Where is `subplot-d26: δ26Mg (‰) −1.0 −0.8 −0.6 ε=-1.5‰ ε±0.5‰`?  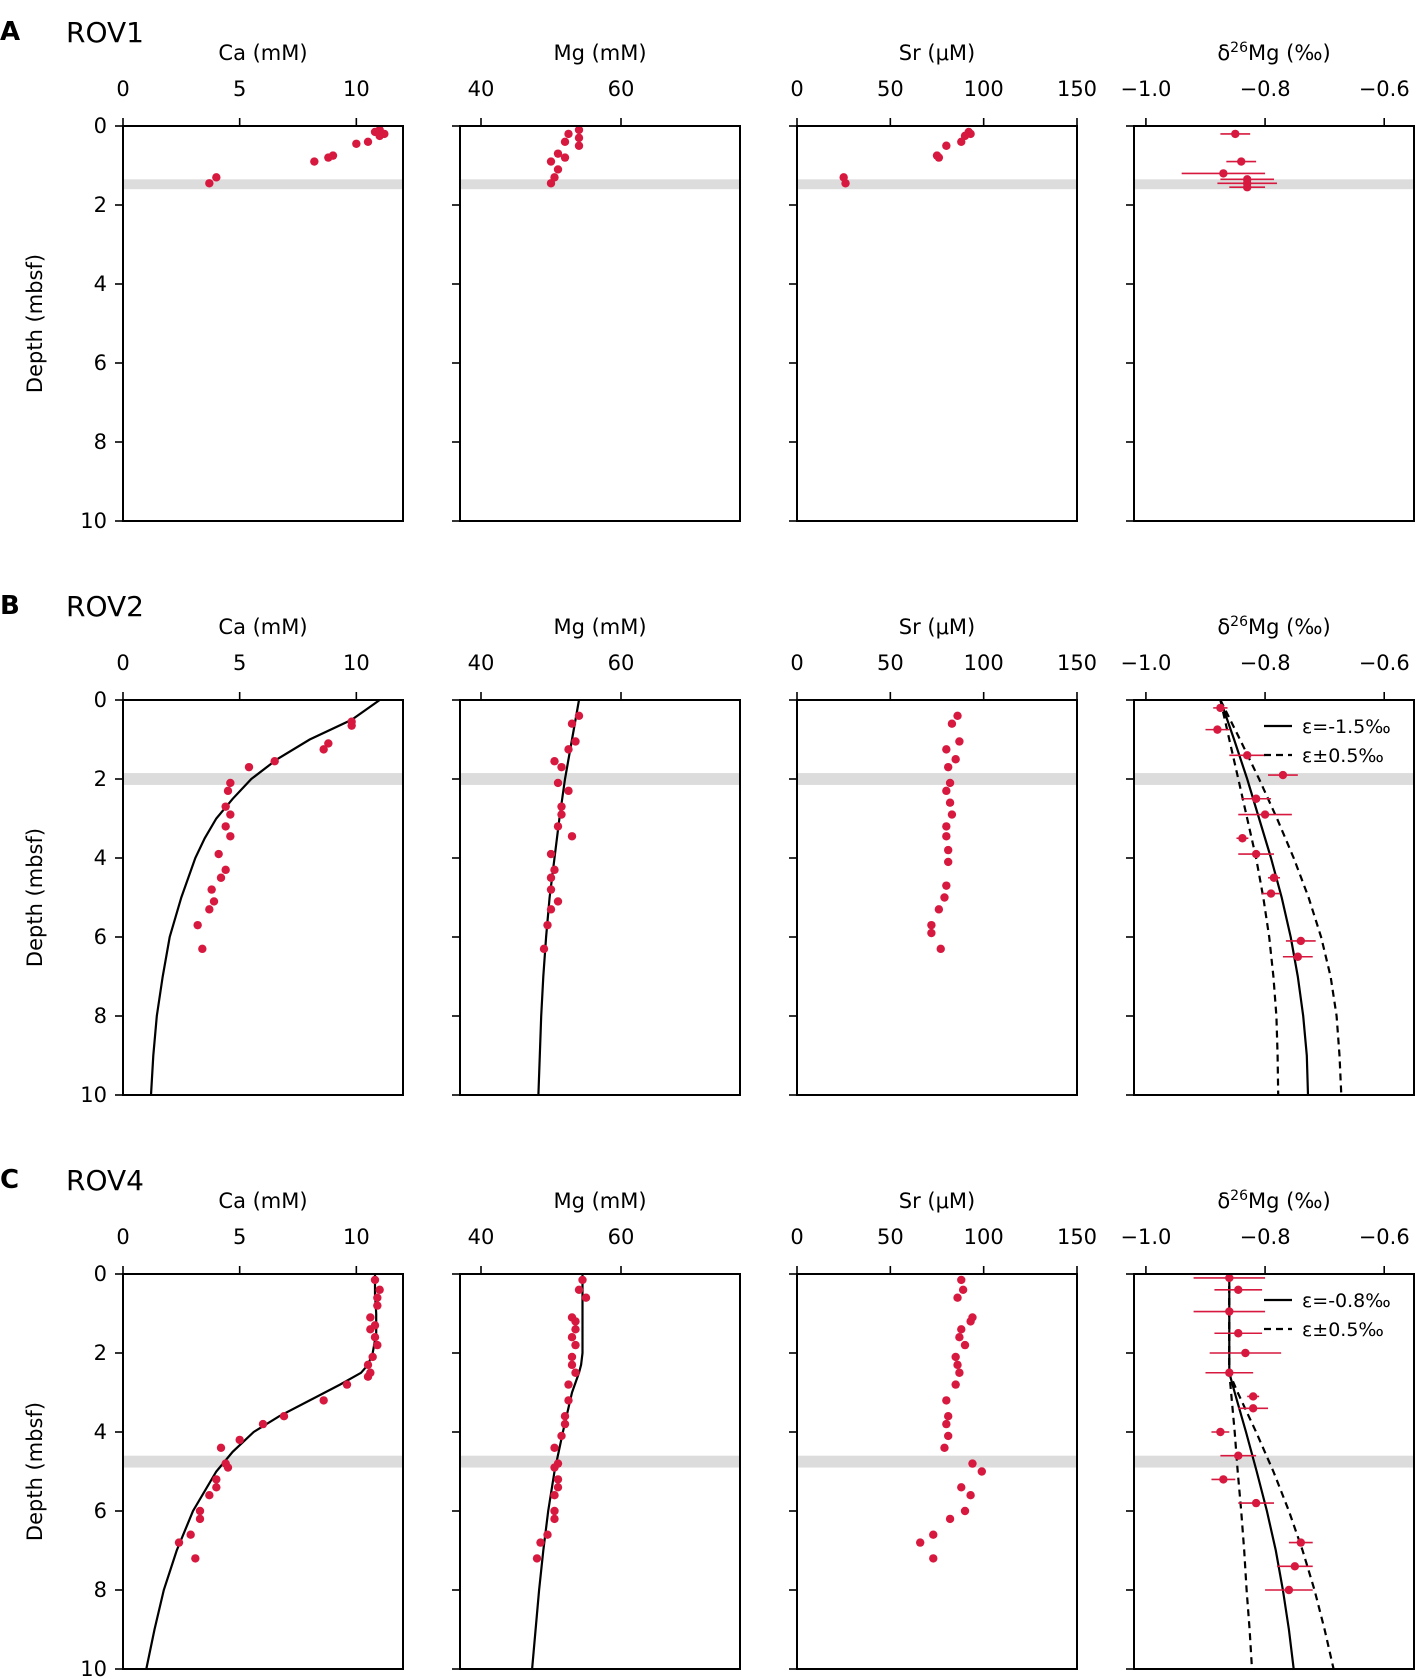 subplot-d26: δ26Mg (‰) −1.0 −0.8 −0.6 ε=-1.5‰ ε±0.5‰ is located at coordinates (1267, 855).